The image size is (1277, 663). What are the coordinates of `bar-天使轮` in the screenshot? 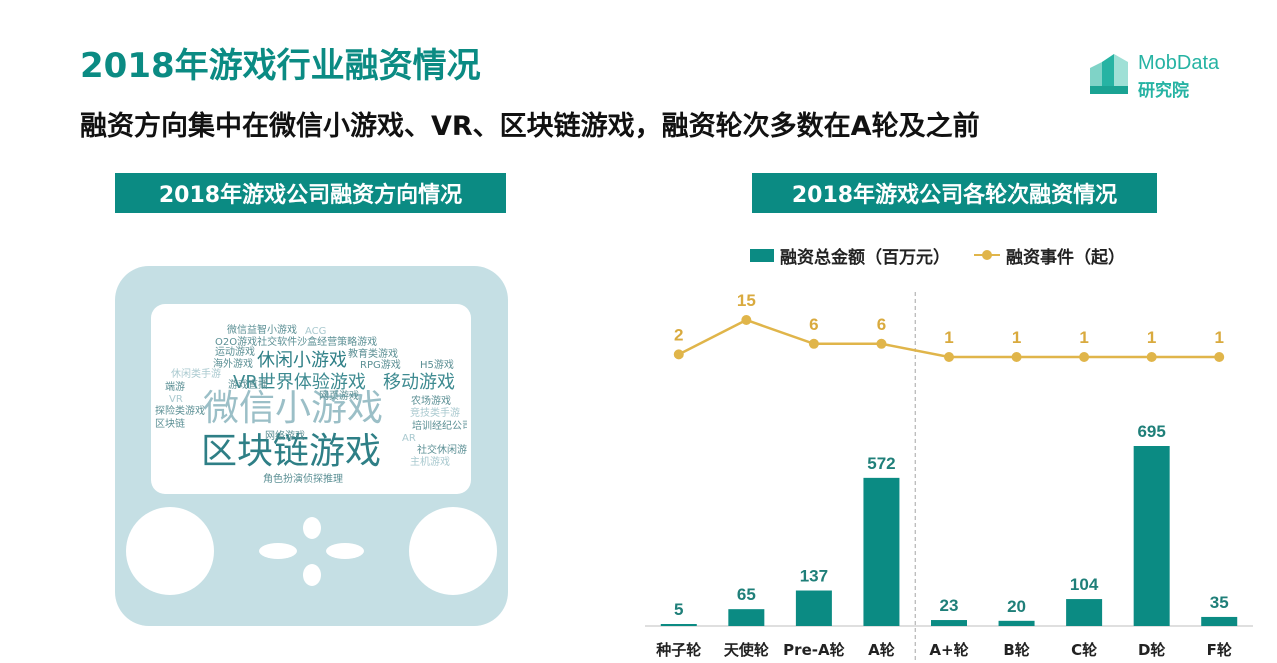 It's located at (746, 617).